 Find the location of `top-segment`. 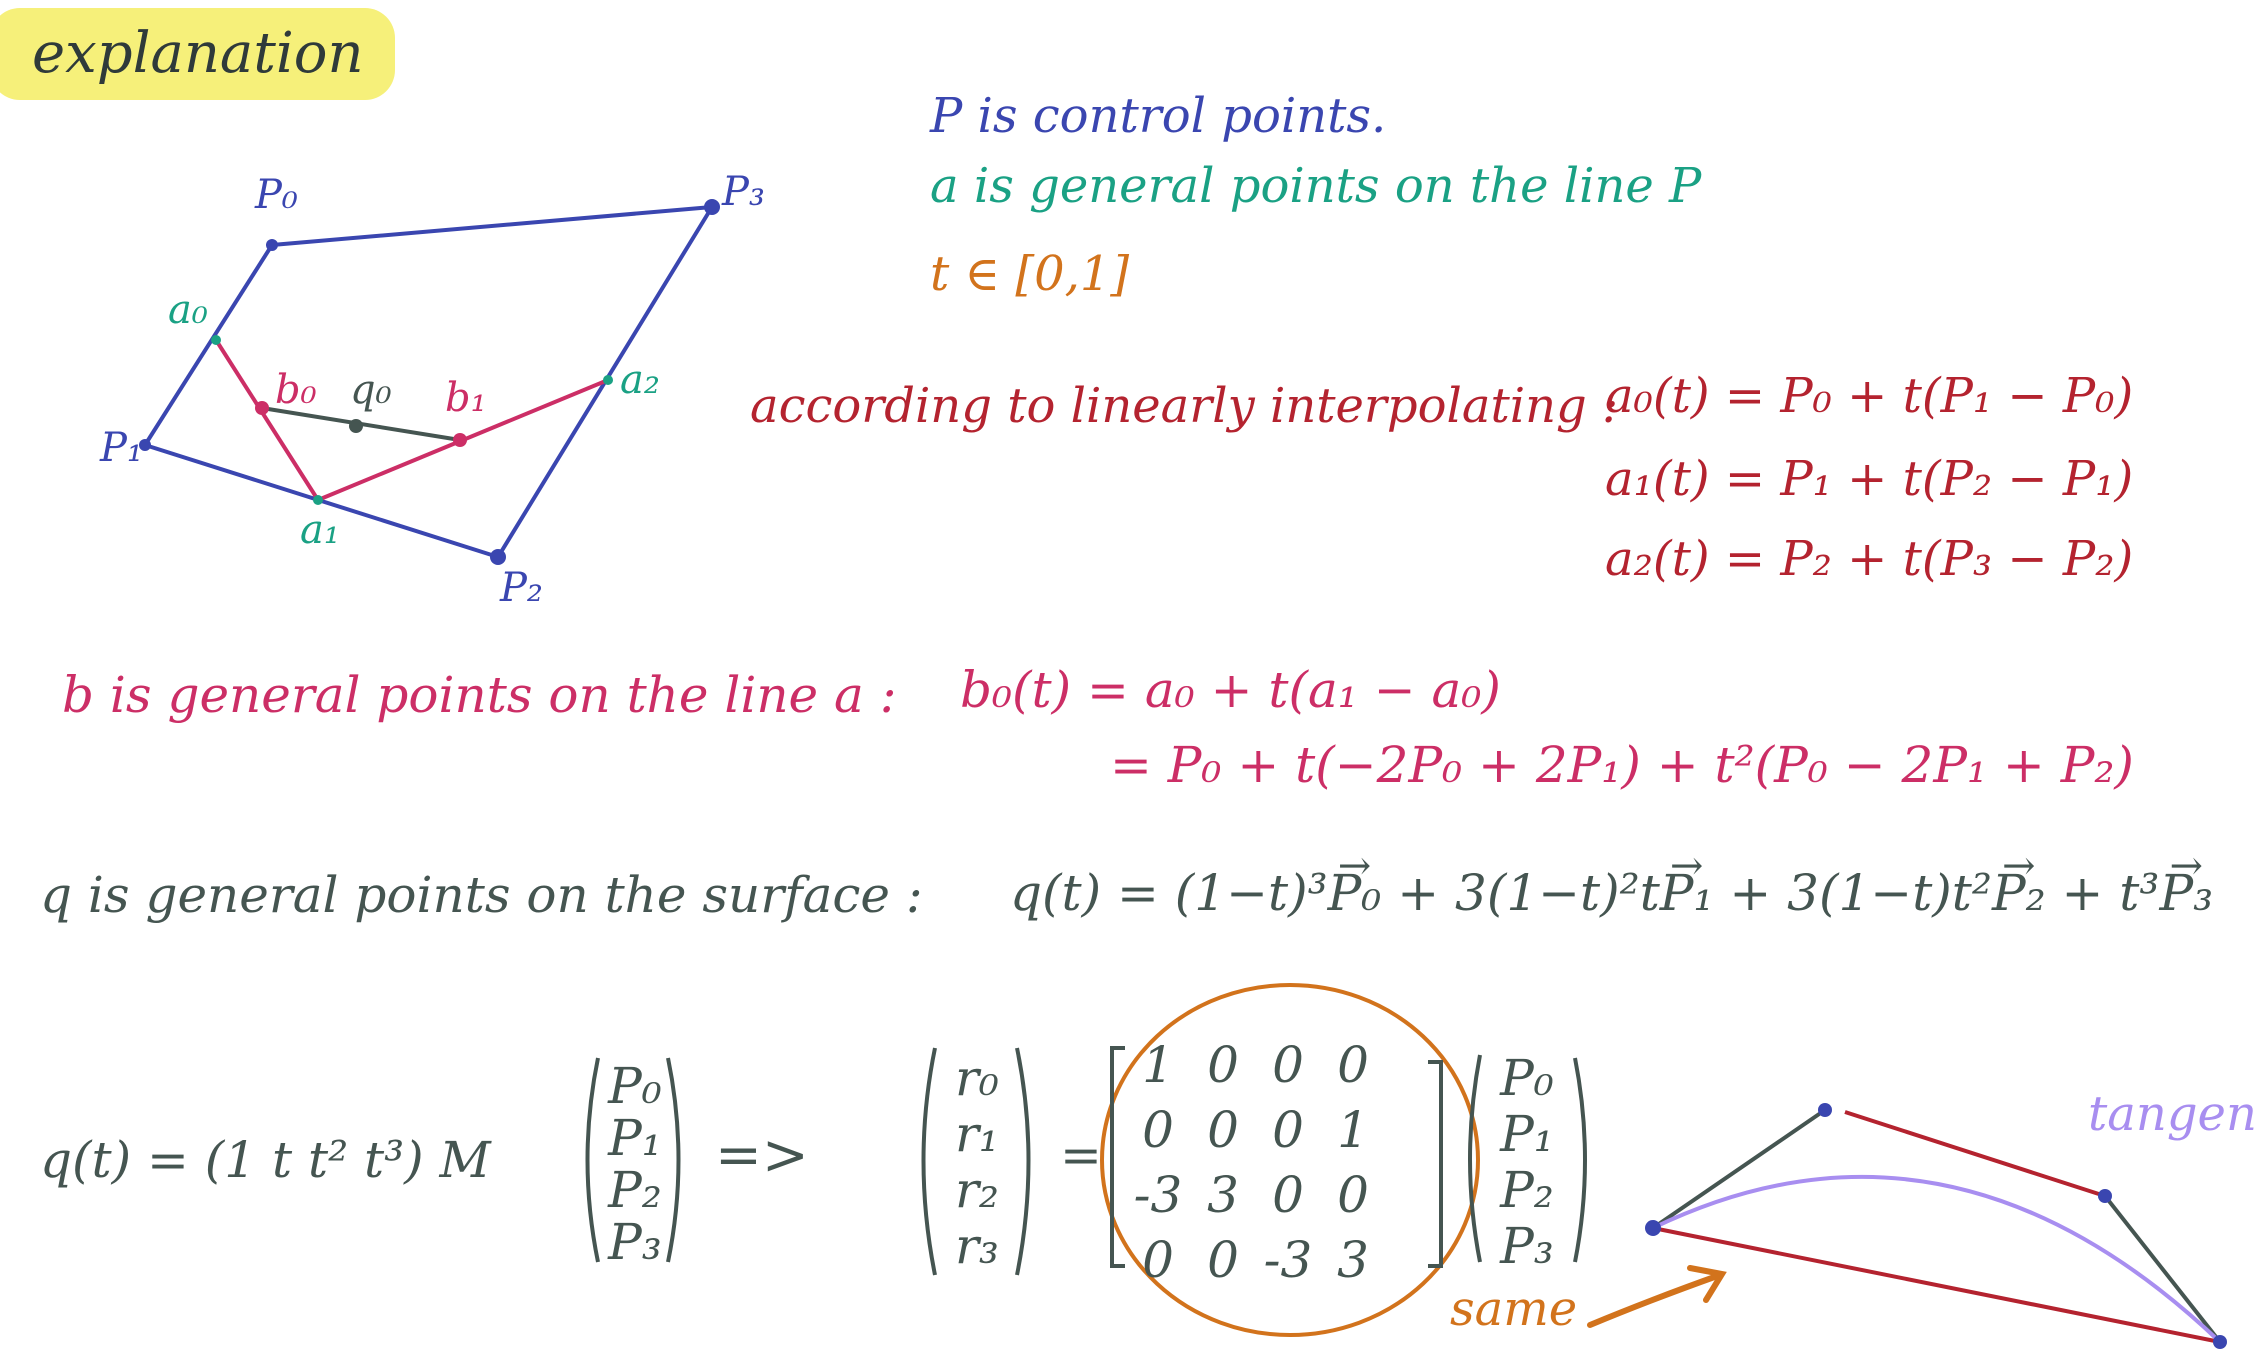

top-segment is located at coordinates (1975, 1154).